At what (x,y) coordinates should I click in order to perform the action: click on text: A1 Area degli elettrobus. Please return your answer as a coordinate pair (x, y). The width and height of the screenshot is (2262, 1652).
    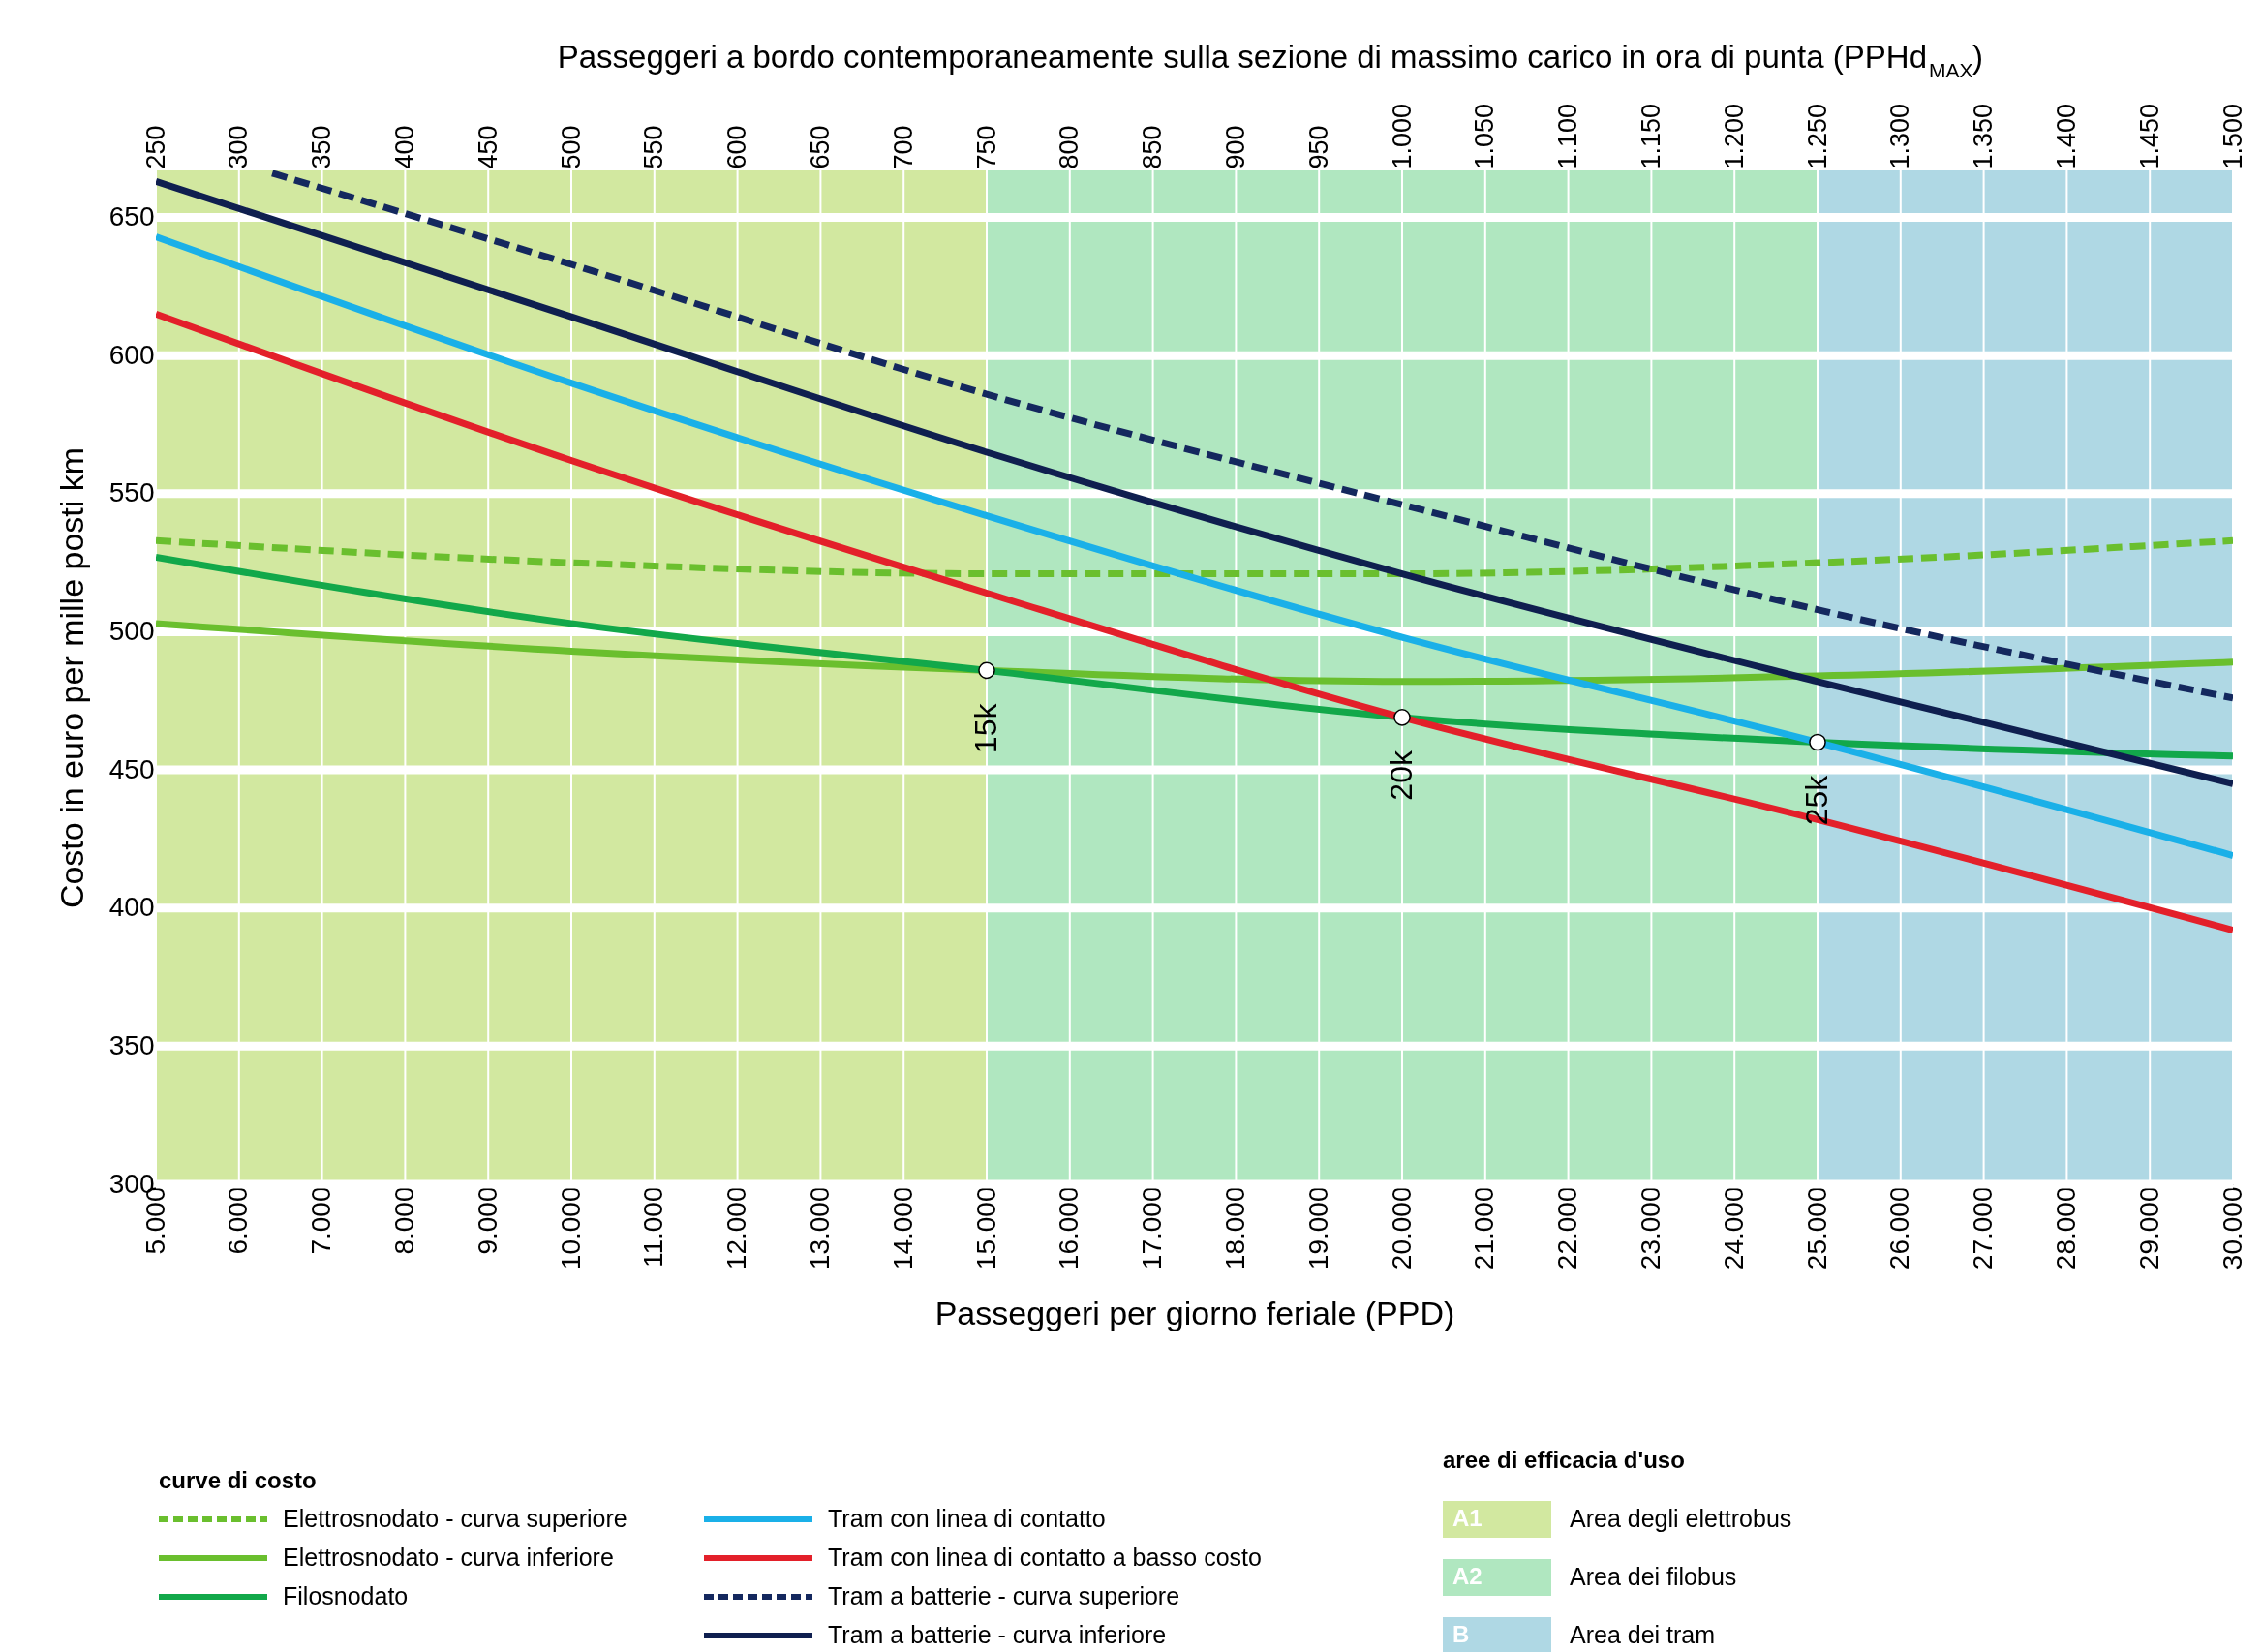
    Looking at the image, I should click on (1622, 1518).